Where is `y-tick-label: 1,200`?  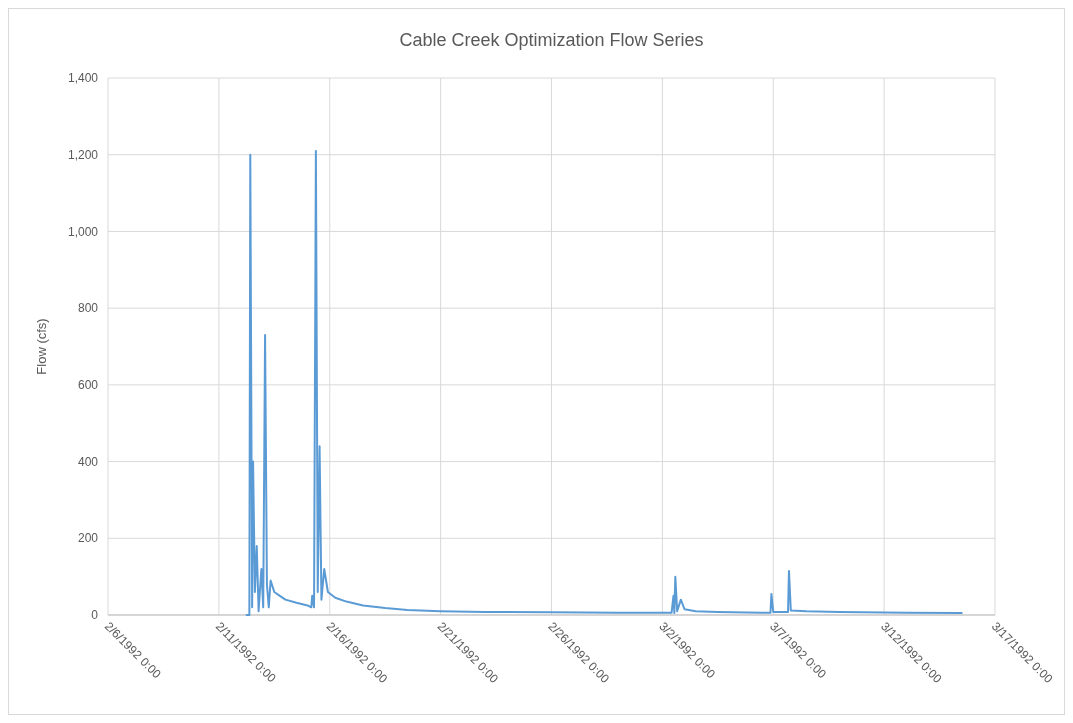
y-tick-label: 1,200 is located at coordinates (83, 154).